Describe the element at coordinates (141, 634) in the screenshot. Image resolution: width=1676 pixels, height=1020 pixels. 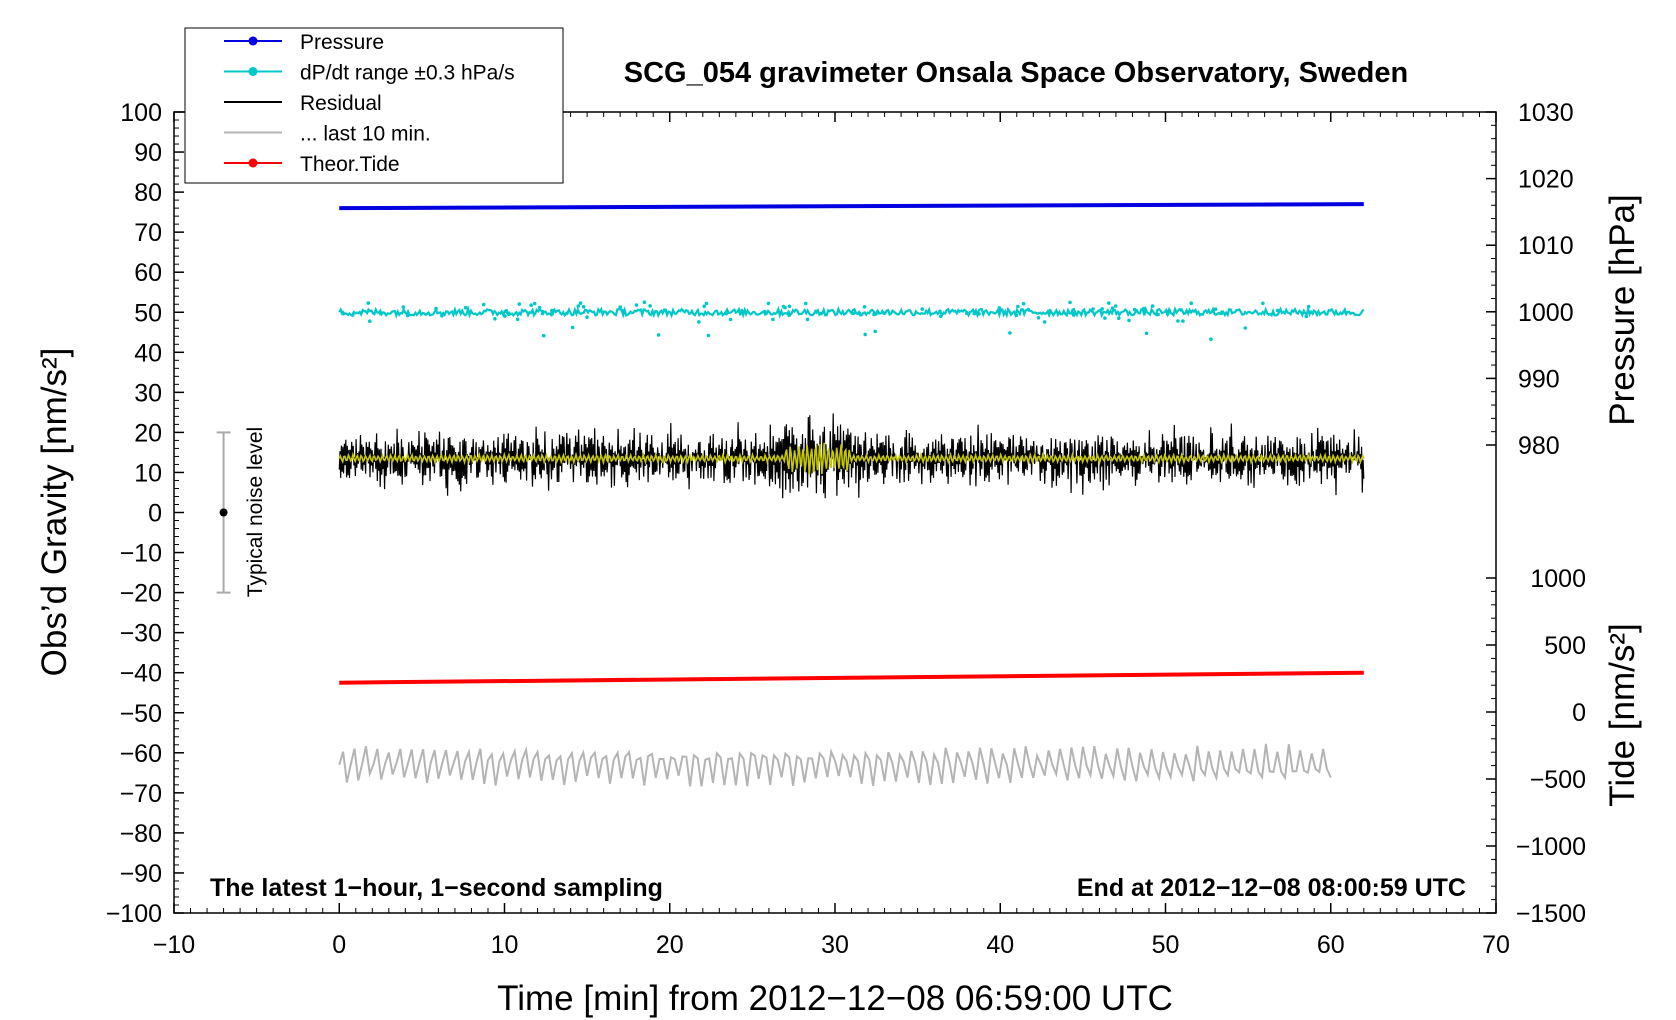
I see `y-tick-label-left: −30` at that location.